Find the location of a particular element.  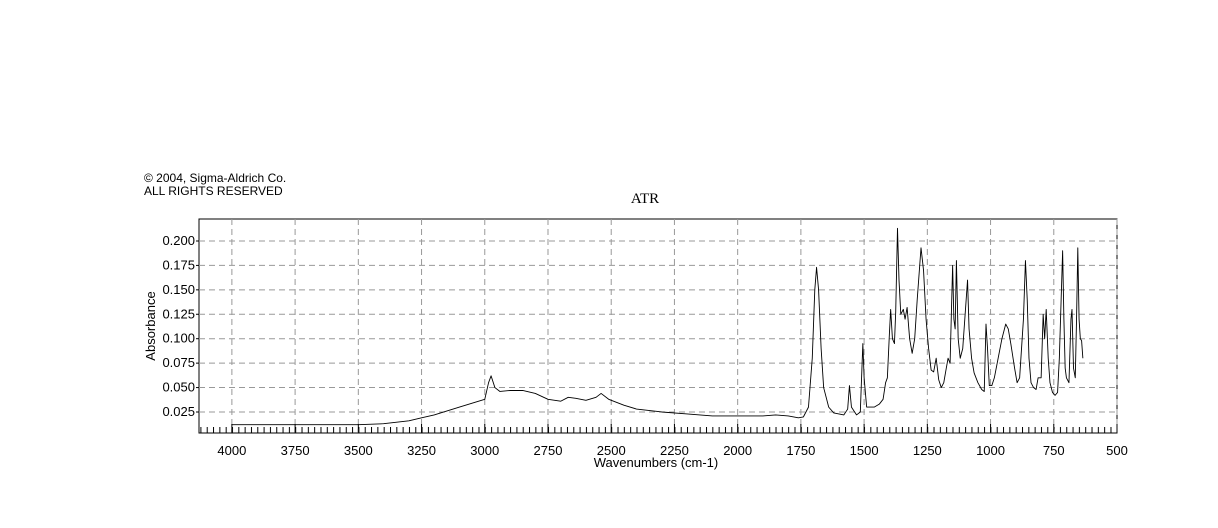

x-tick-label: 1500 is located at coordinates (864, 450).